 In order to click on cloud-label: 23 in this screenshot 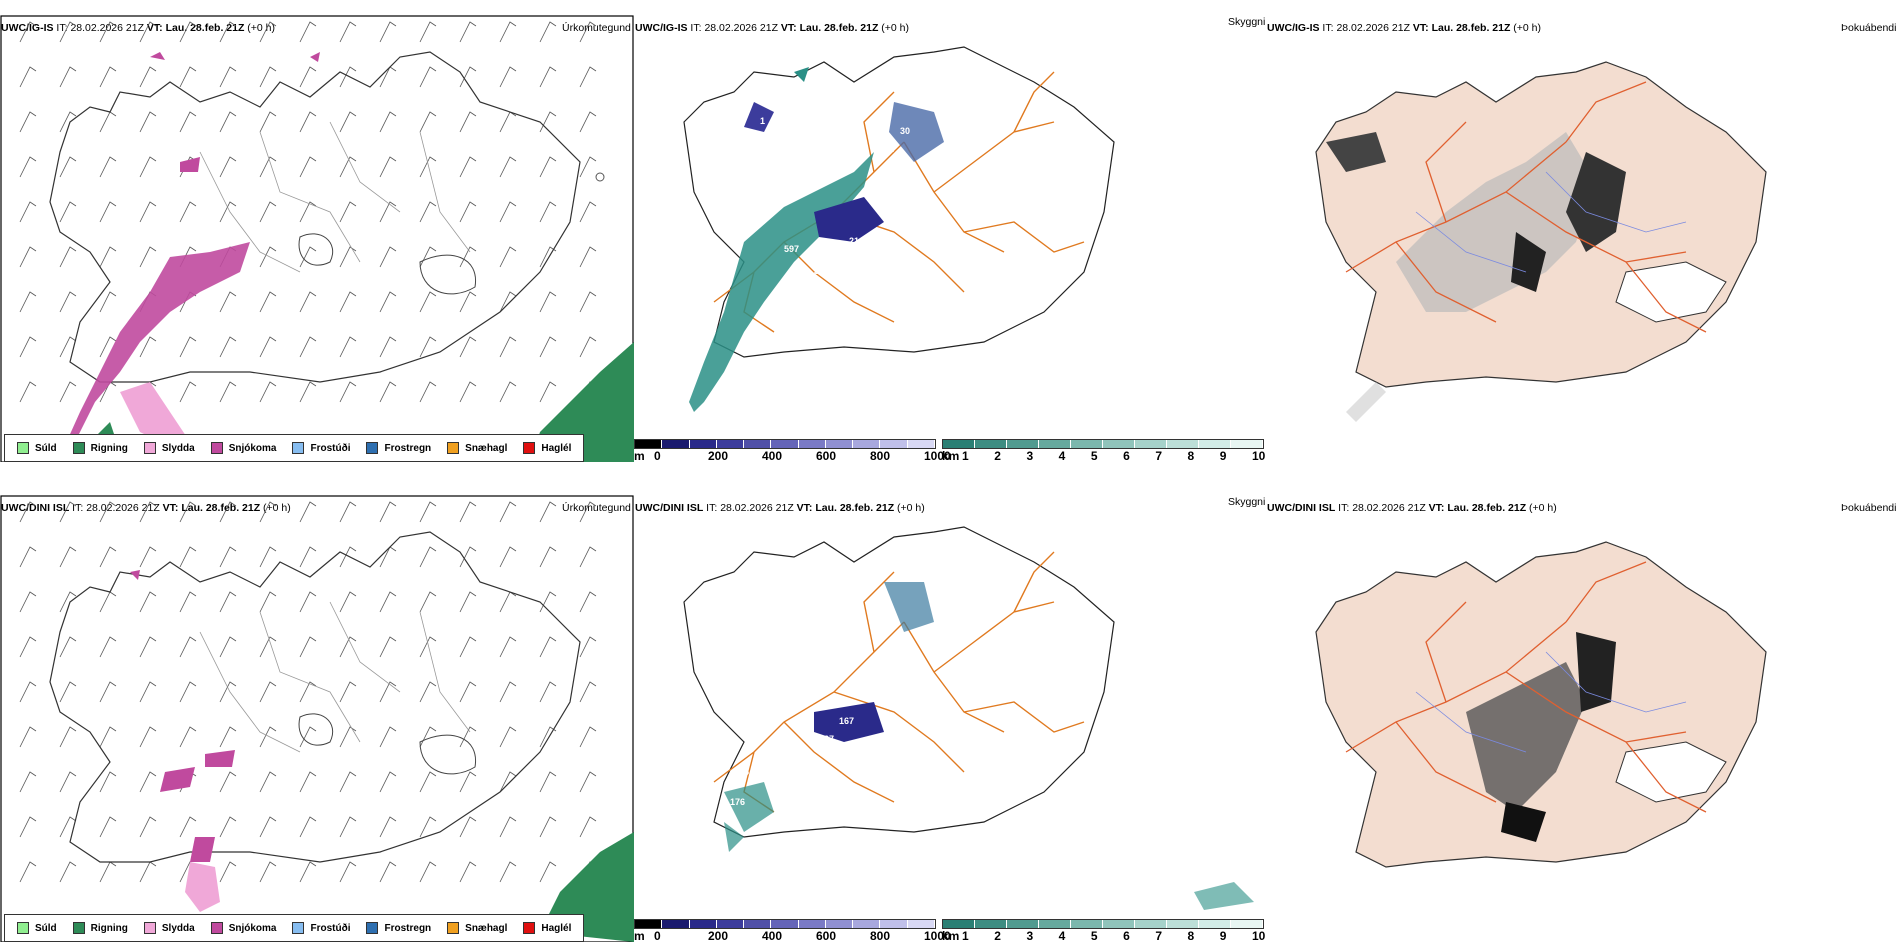, I will do `click(787, 309)`.